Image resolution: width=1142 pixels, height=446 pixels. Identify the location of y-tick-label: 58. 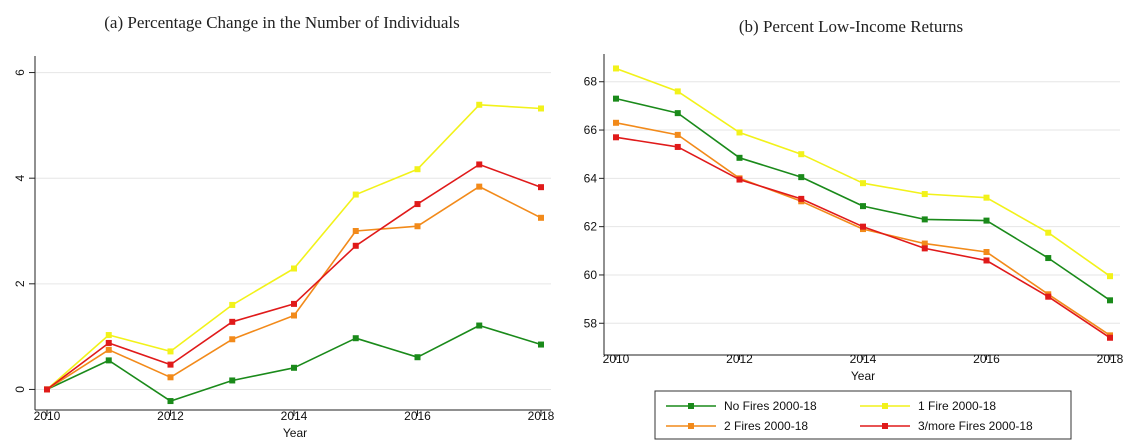
(591, 323).